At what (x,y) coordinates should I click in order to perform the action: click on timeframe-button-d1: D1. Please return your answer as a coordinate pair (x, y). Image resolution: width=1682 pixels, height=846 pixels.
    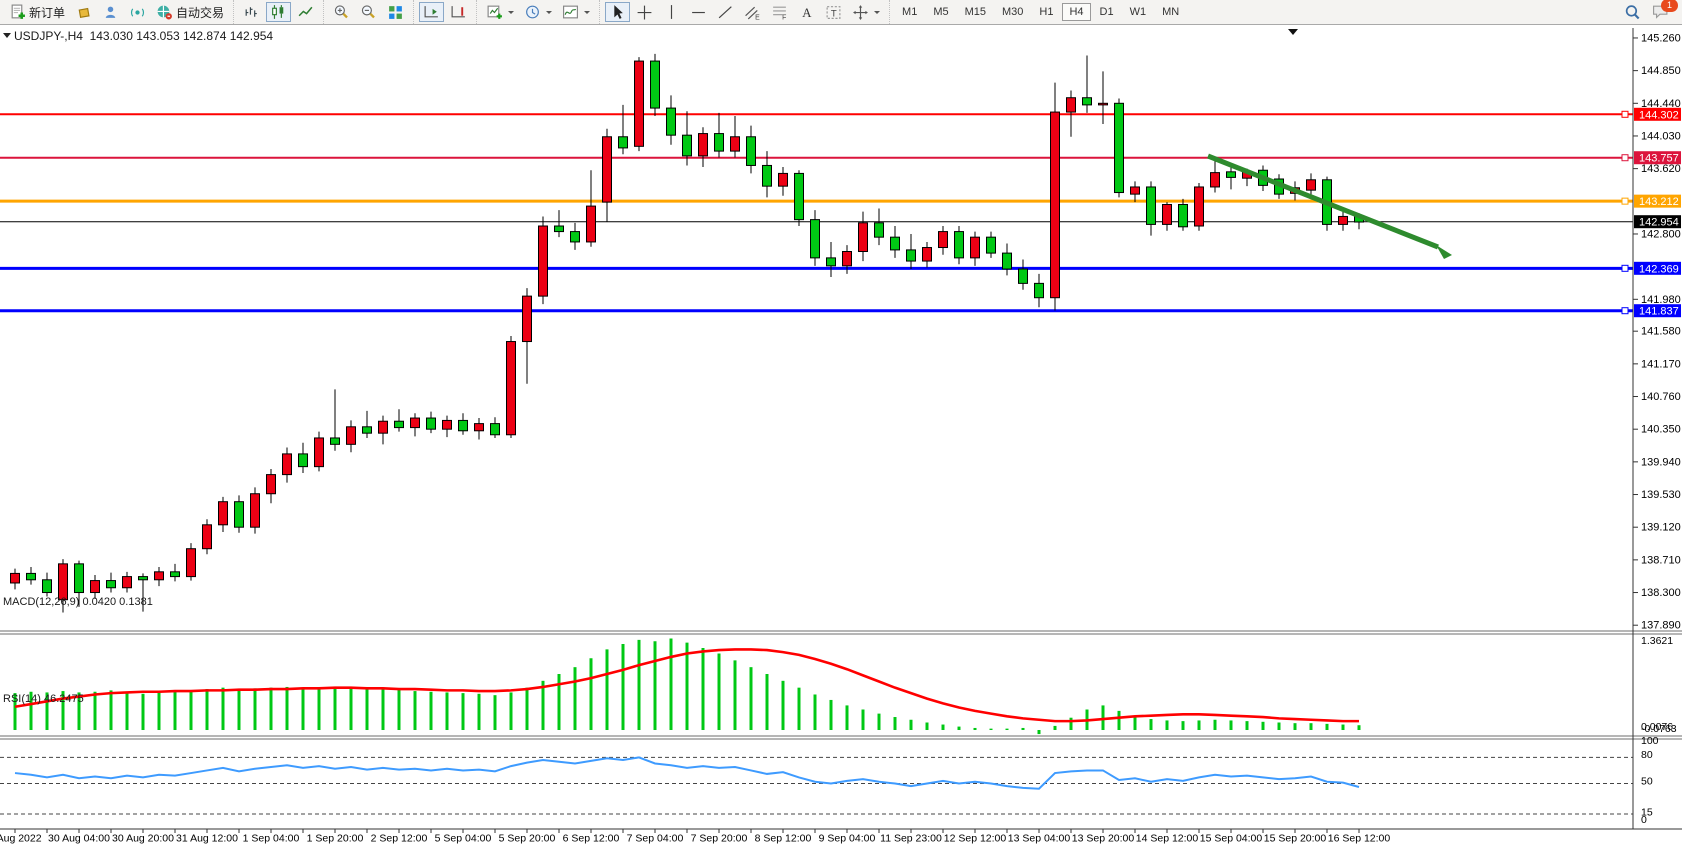
    Looking at the image, I should click on (1107, 12).